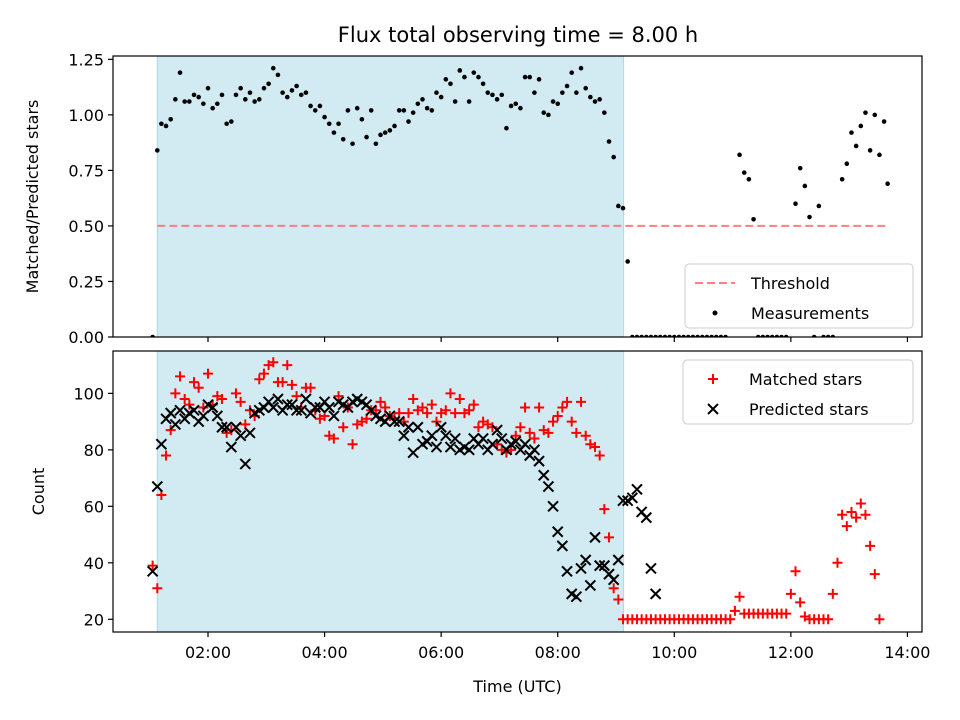  Describe the element at coordinates (32, 197) in the screenshot. I see `y-axis-label: Matched/Predicted stars` at that location.